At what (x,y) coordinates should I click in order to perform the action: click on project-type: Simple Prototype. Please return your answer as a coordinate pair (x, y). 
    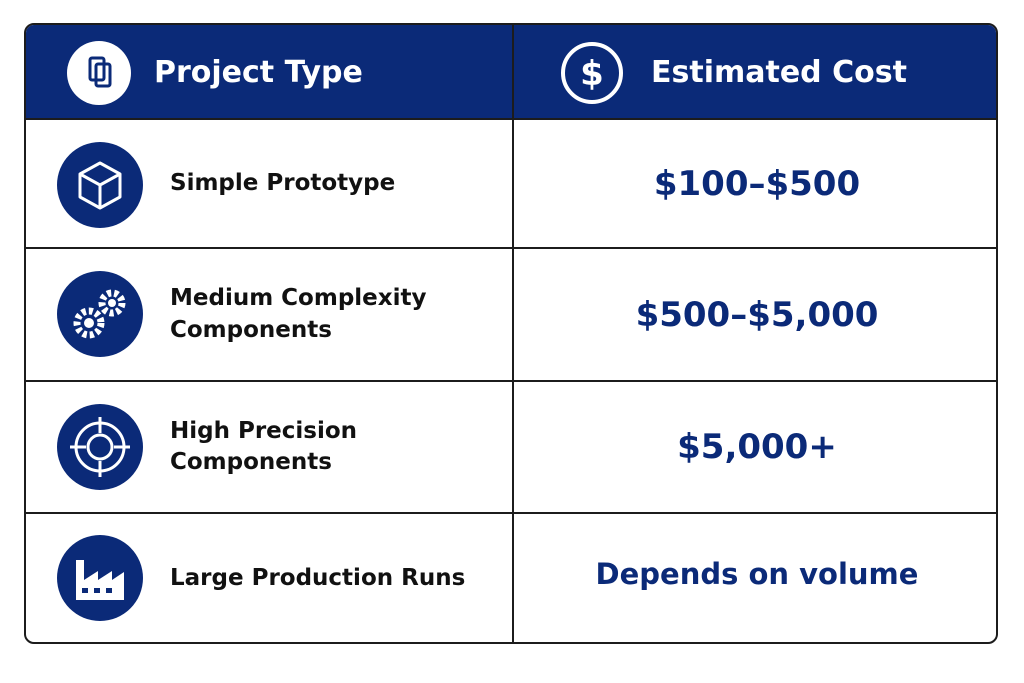
    Looking at the image, I should click on (283, 182).